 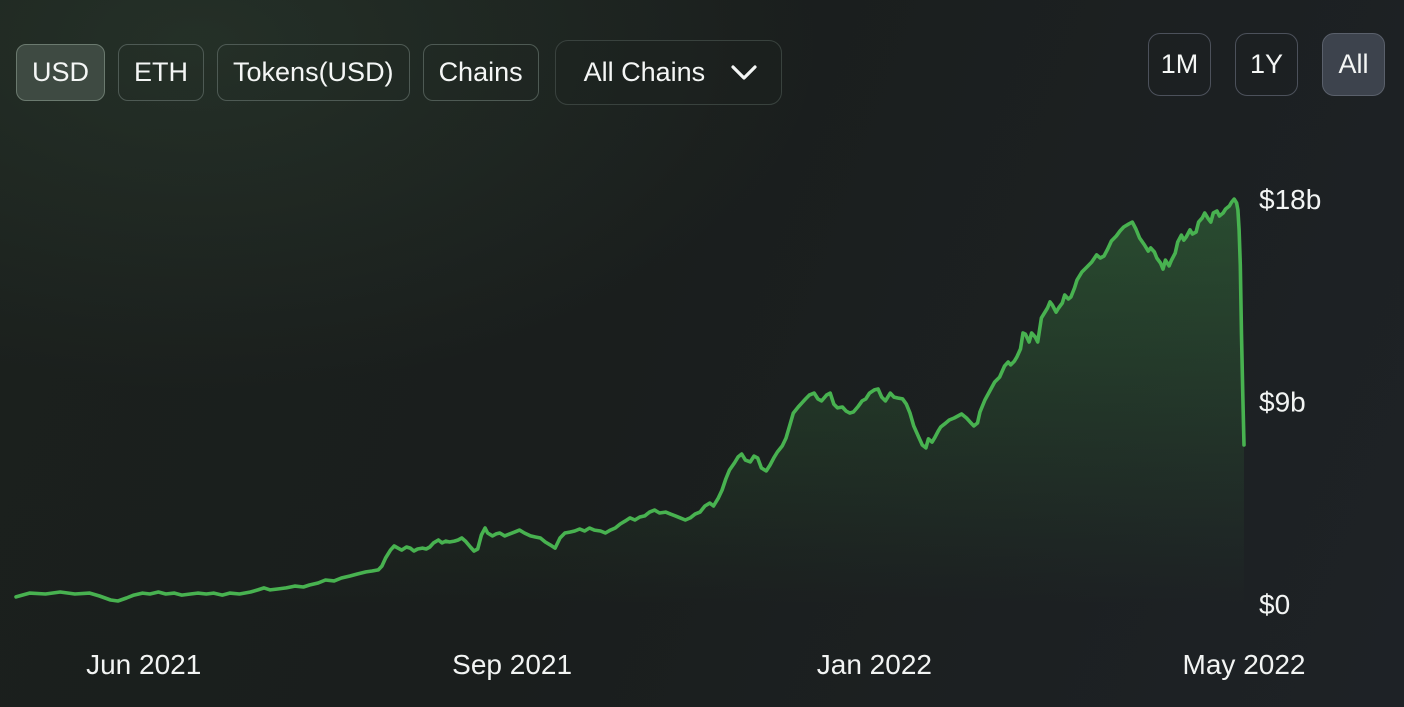 I want to click on chevron-down-icon, so click(x=744, y=72).